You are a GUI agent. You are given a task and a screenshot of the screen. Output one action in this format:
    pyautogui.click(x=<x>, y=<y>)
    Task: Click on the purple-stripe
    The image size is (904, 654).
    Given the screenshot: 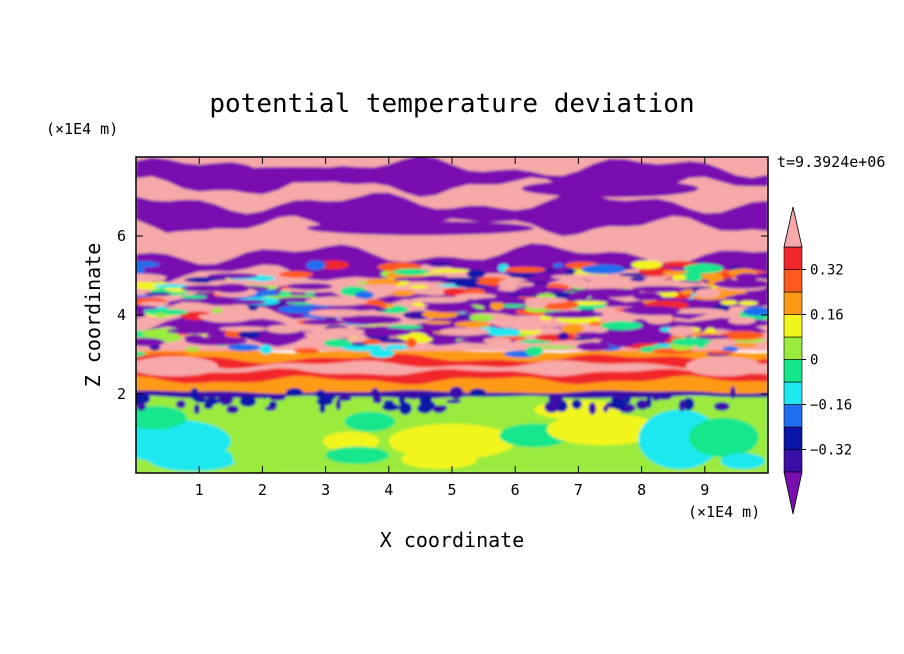 What is the action you would take?
    pyautogui.click(x=452, y=214)
    